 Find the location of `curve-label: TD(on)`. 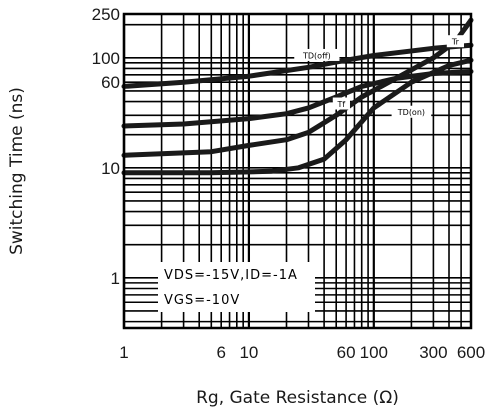

curve-label: TD(on) is located at coordinates (411, 112).